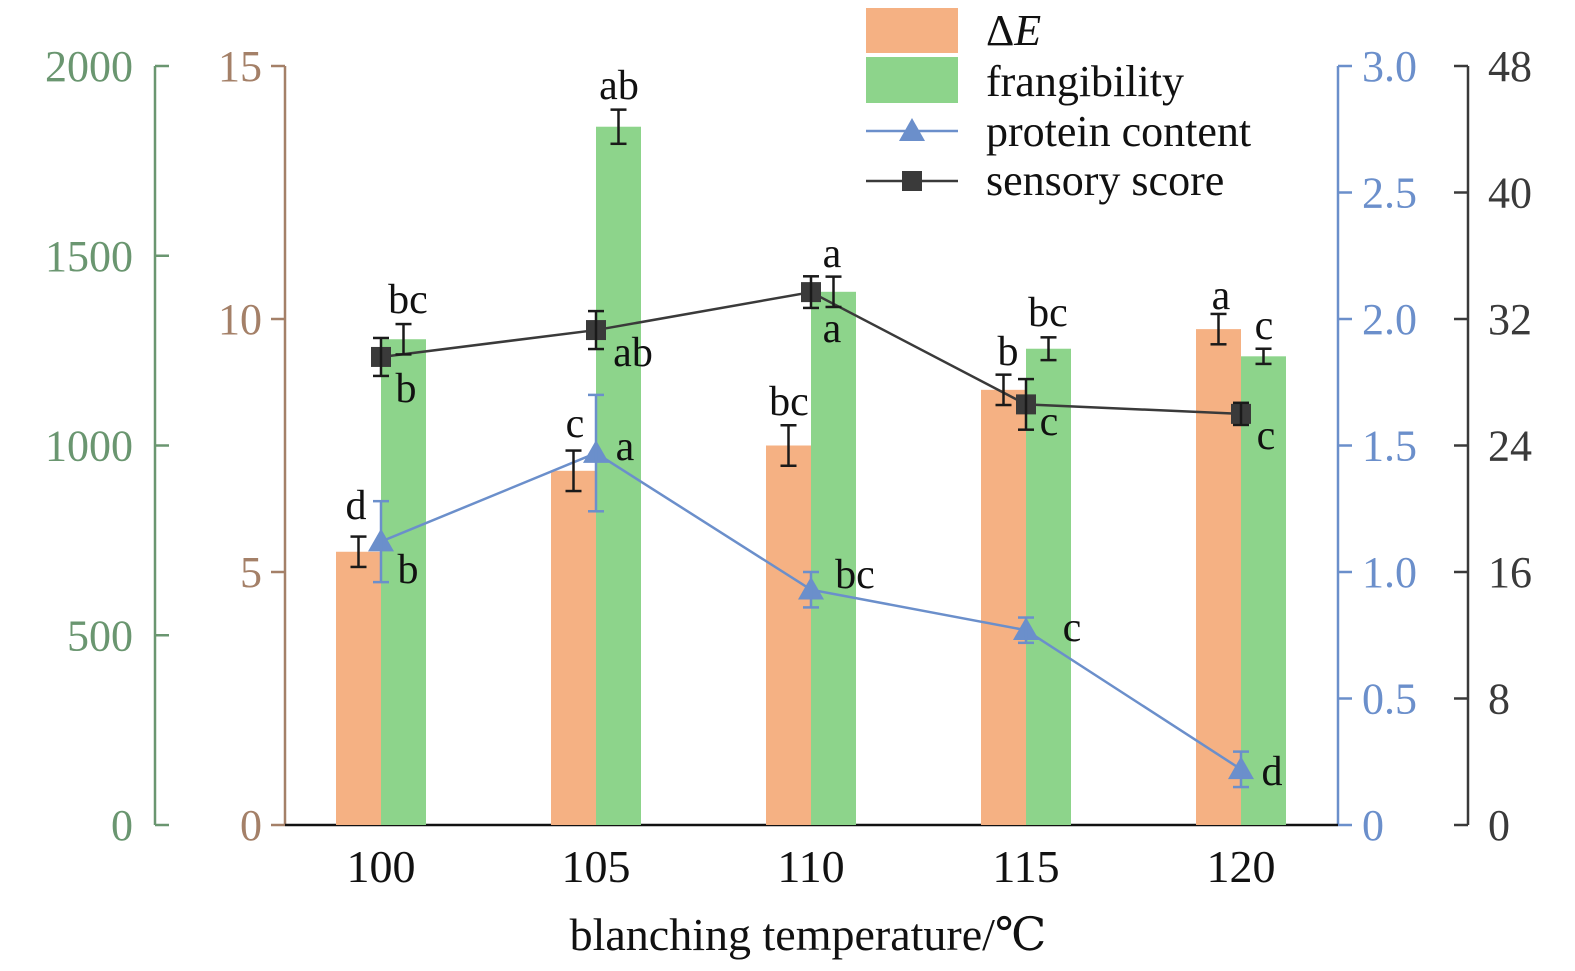 The image size is (1575, 971). What do you see at coordinates (1013, 30) in the screenshot?
I see `legend-label-dE: ΔE` at bounding box center [1013, 30].